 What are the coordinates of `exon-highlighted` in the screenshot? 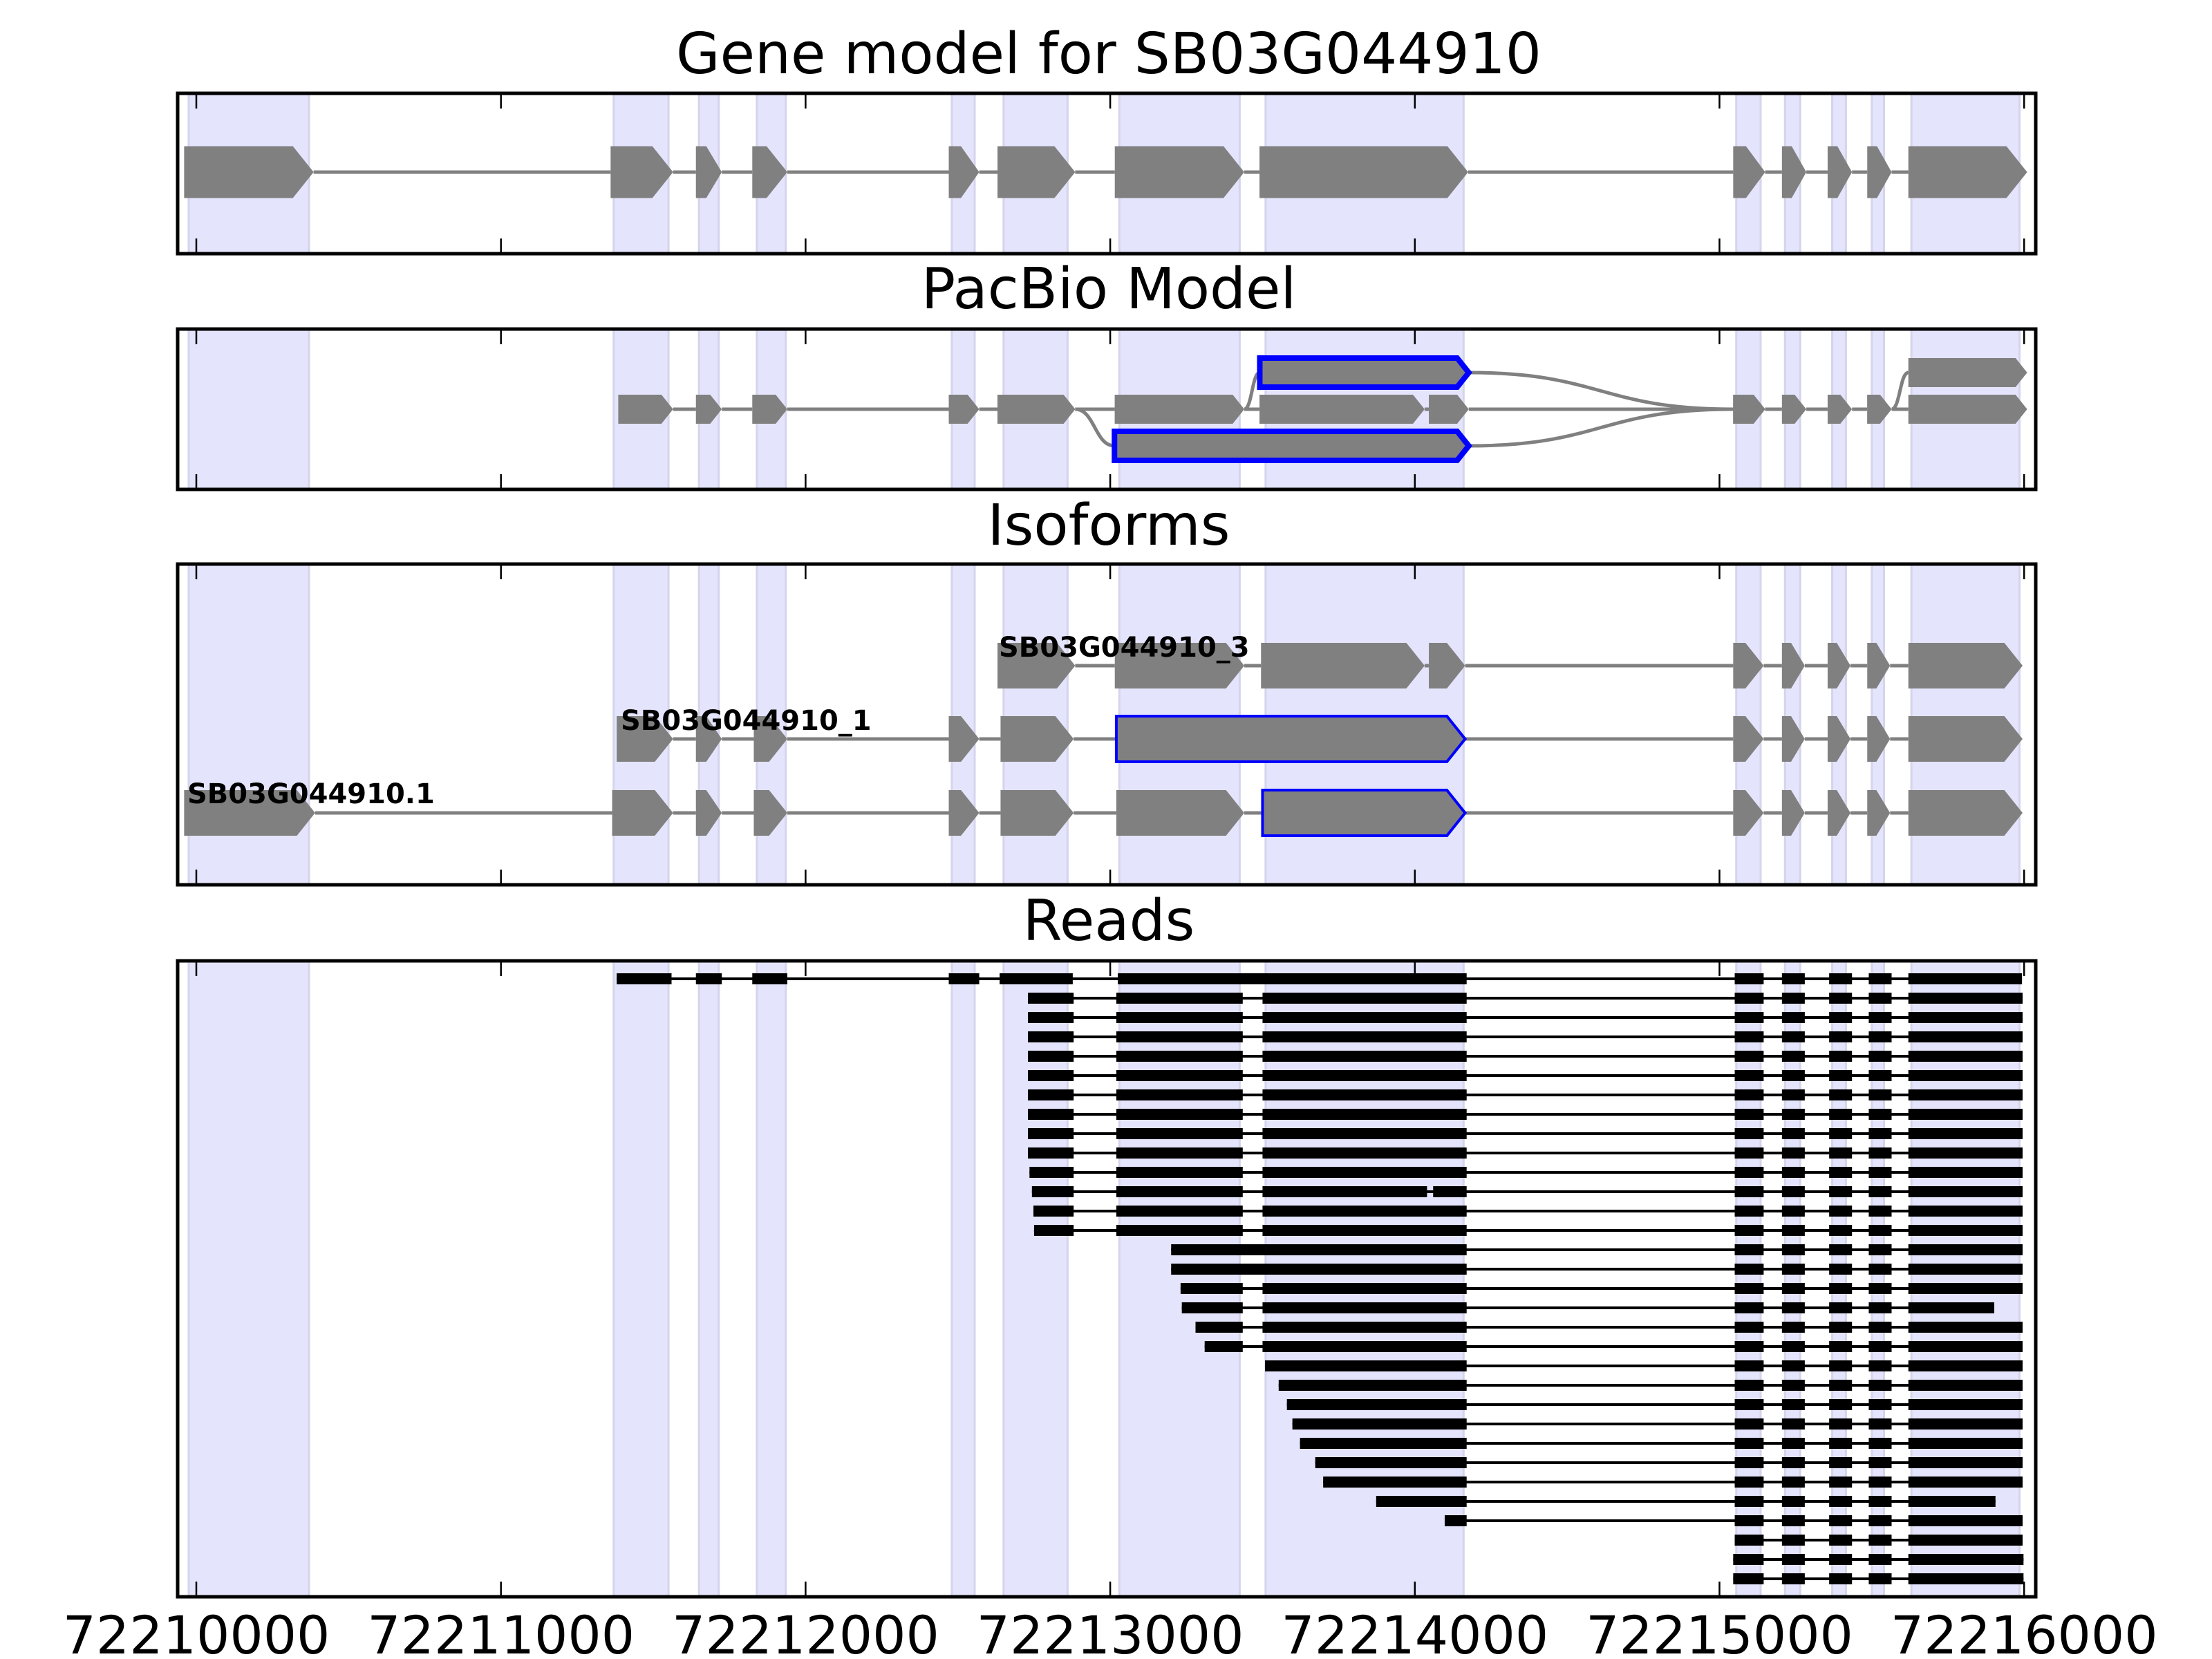 It's located at (1291, 739).